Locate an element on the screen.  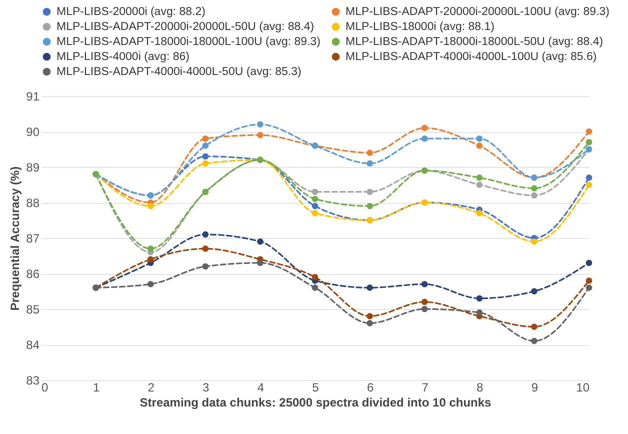
legend-label: MLP-LIBS-ADAPT-4000i-4000L-50U (avg: 85.3) is located at coordinates (179, 72).